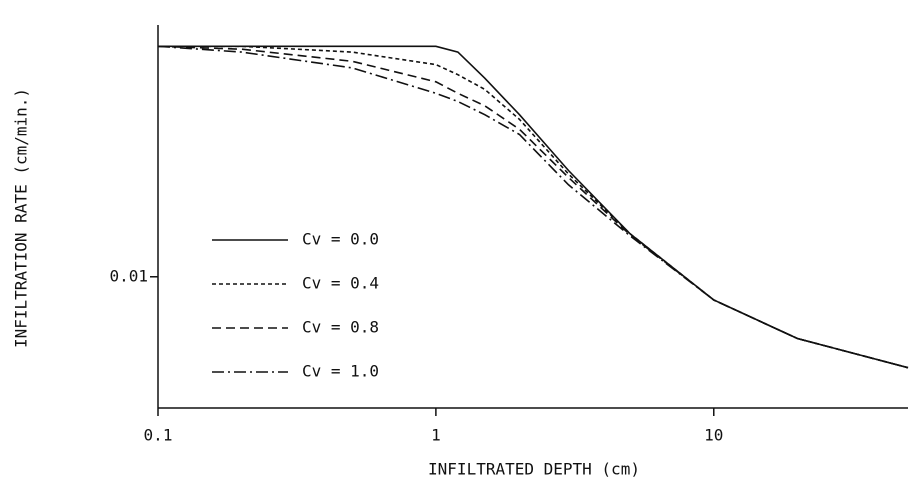  What do you see at coordinates (340, 239) in the screenshot?
I see `legend-label: Cv = 0.0` at bounding box center [340, 239].